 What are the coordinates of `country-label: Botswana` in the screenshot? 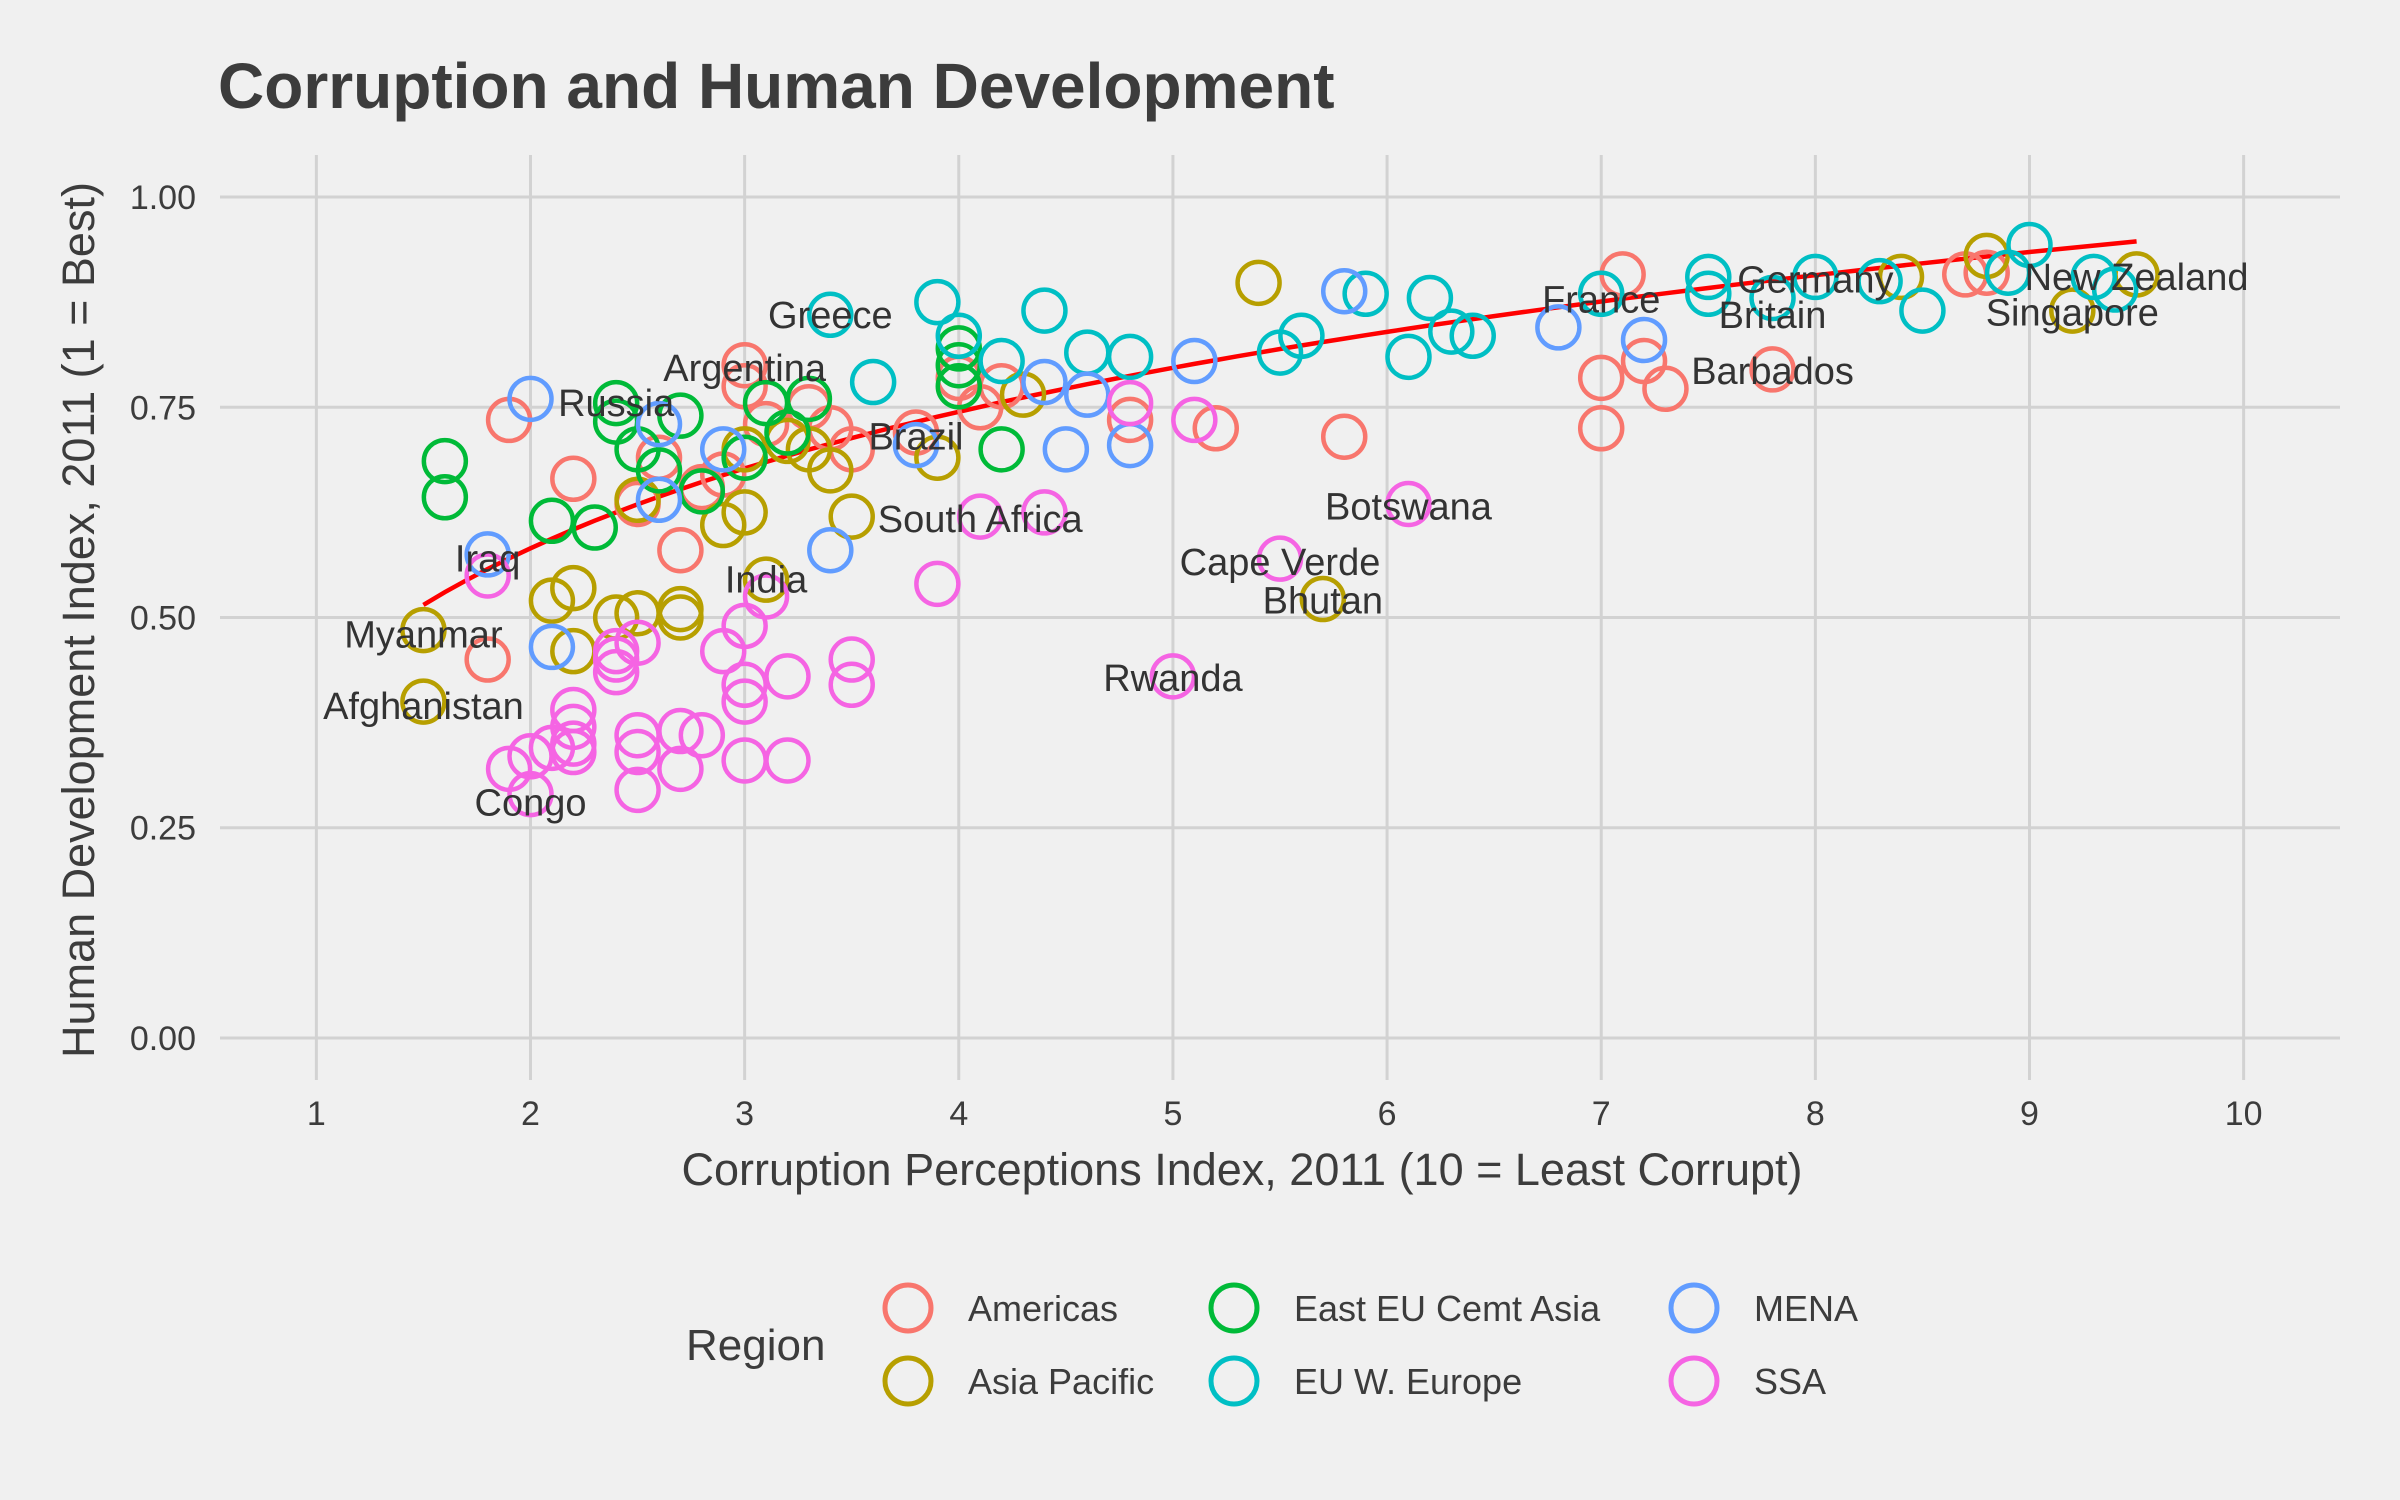 It's located at (1409, 508).